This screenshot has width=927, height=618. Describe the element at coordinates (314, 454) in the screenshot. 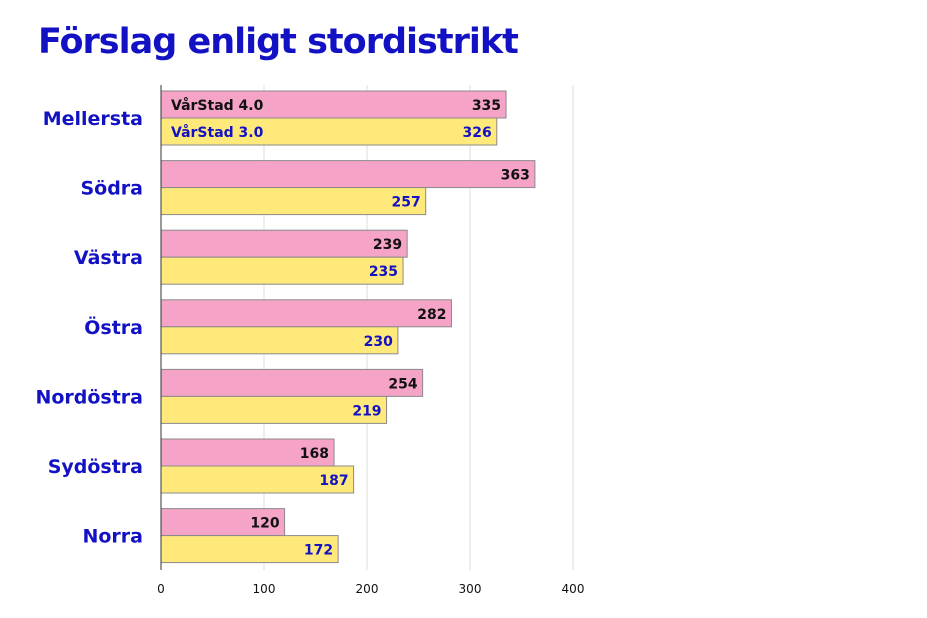

I see `data-label: 168` at that location.